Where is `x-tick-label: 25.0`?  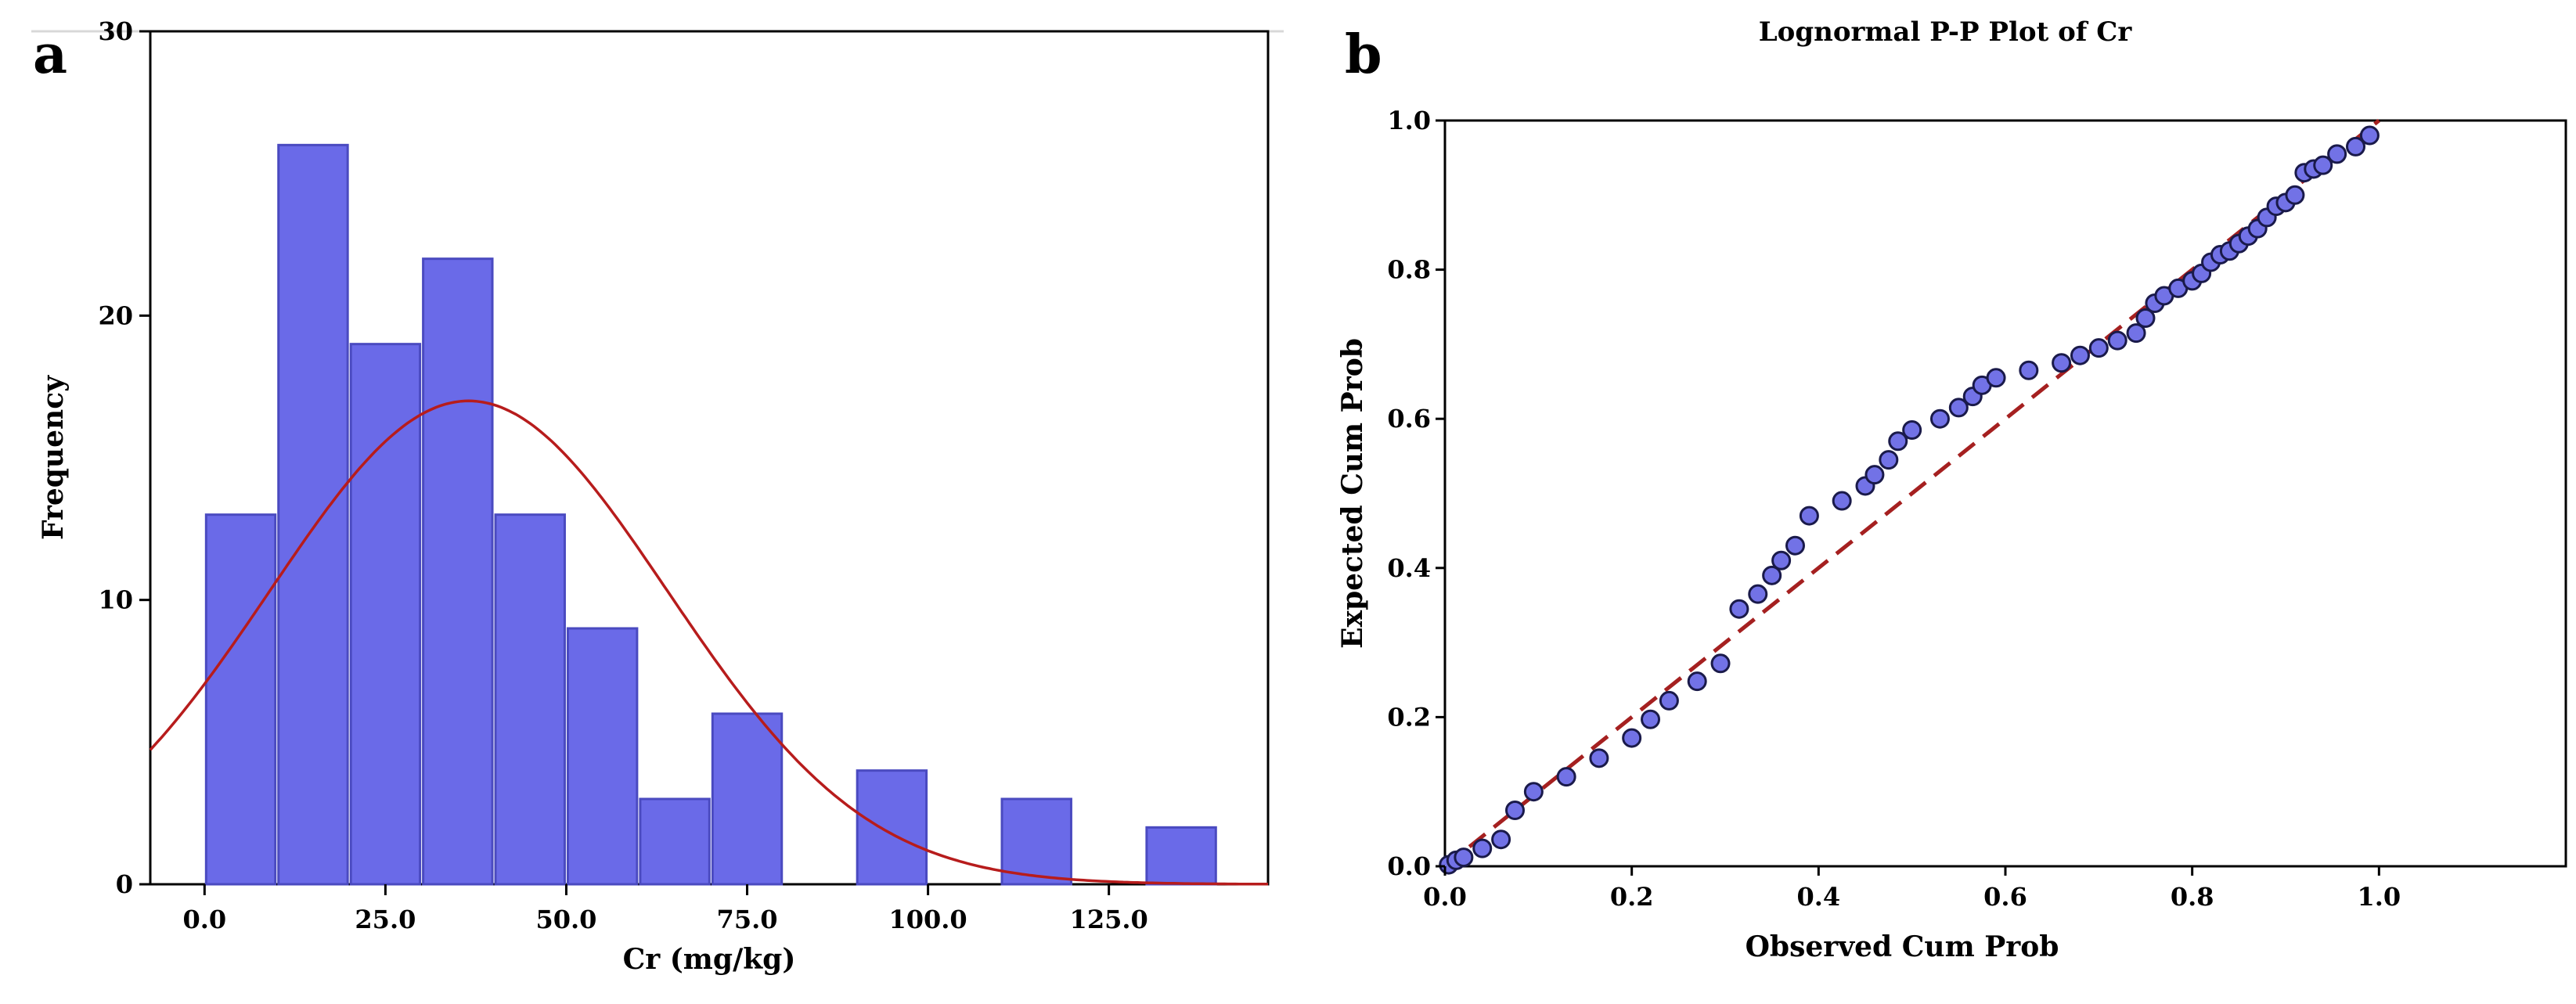
x-tick-label: 25.0 is located at coordinates (385, 919).